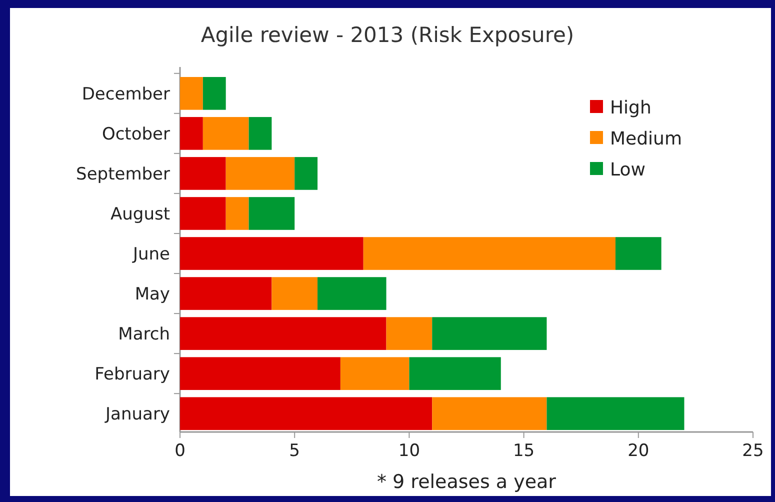 The width and height of the screenshot is (775, 502). I want to click on legend-label: High, so click(631, 107).